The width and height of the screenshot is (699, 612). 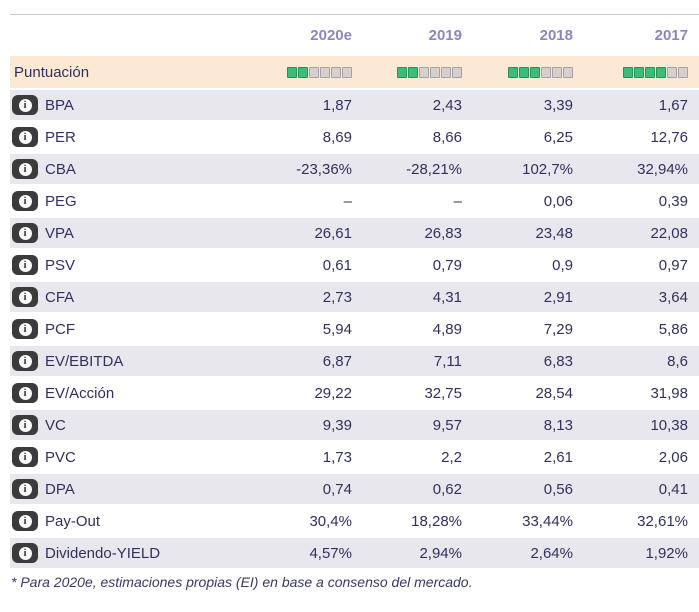 What do you see at coordinates (127, 361) in the screenshot?
I see `metric-label-cell: i EV/EBITDA` at bounding box center [127, 361].